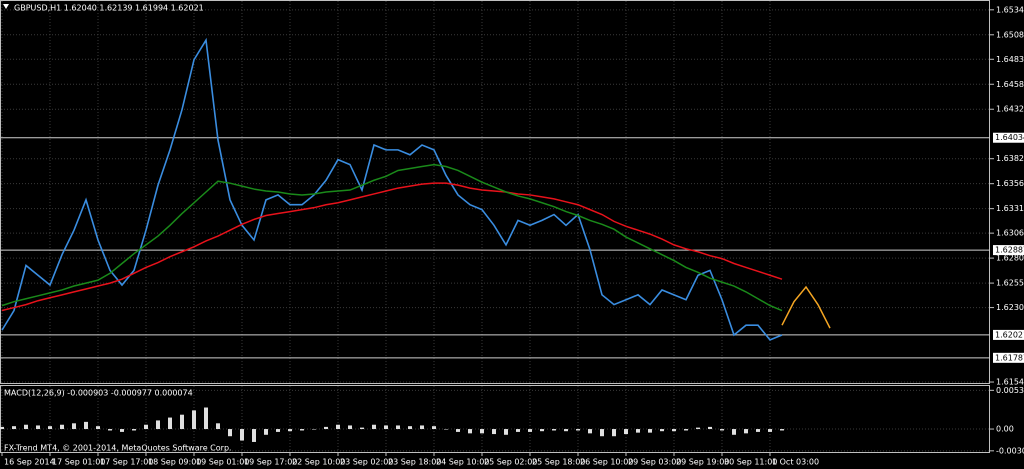 The image size is (1024, 469). I want to click on y-tick-label: 1.62550, so click(1010, 283).